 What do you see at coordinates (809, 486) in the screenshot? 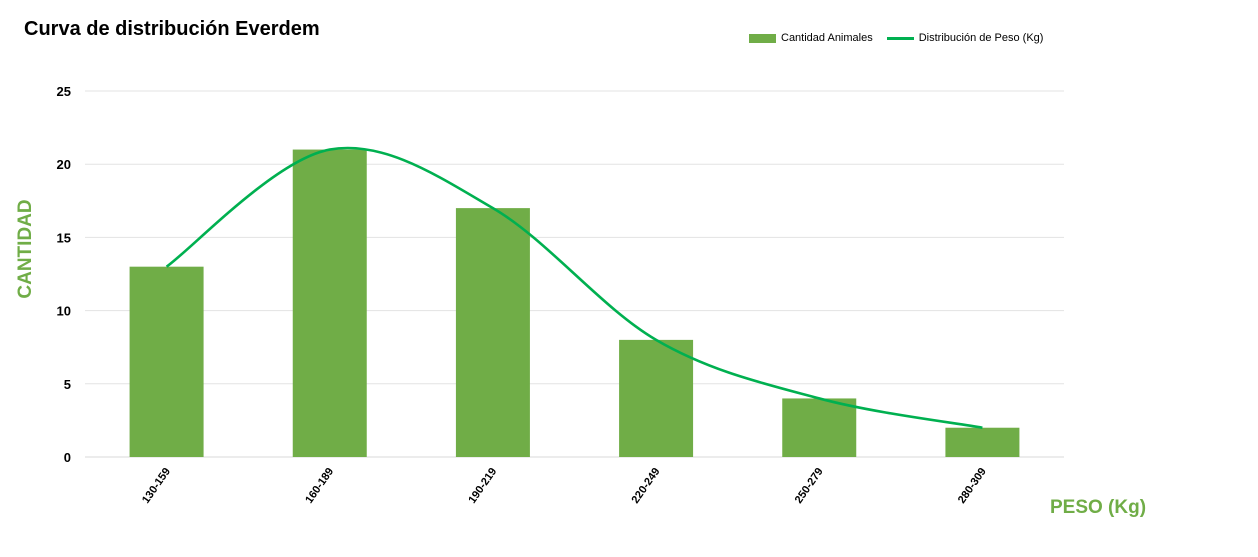
I see `x-tick-label: 250-279` at bounding box center [809, 486].